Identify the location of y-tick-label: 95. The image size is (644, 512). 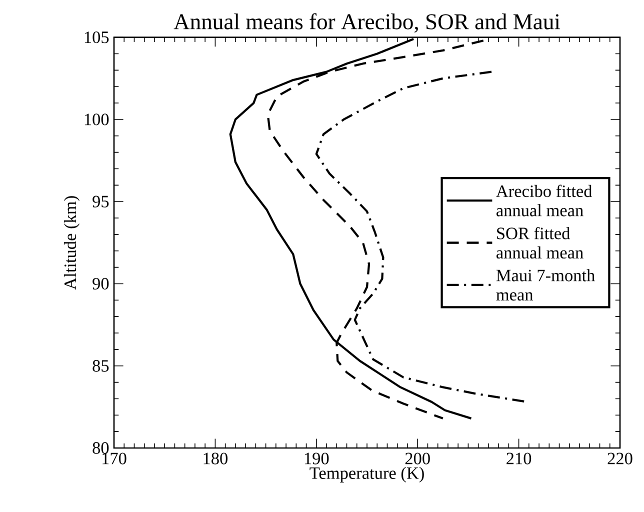
(100, 202).